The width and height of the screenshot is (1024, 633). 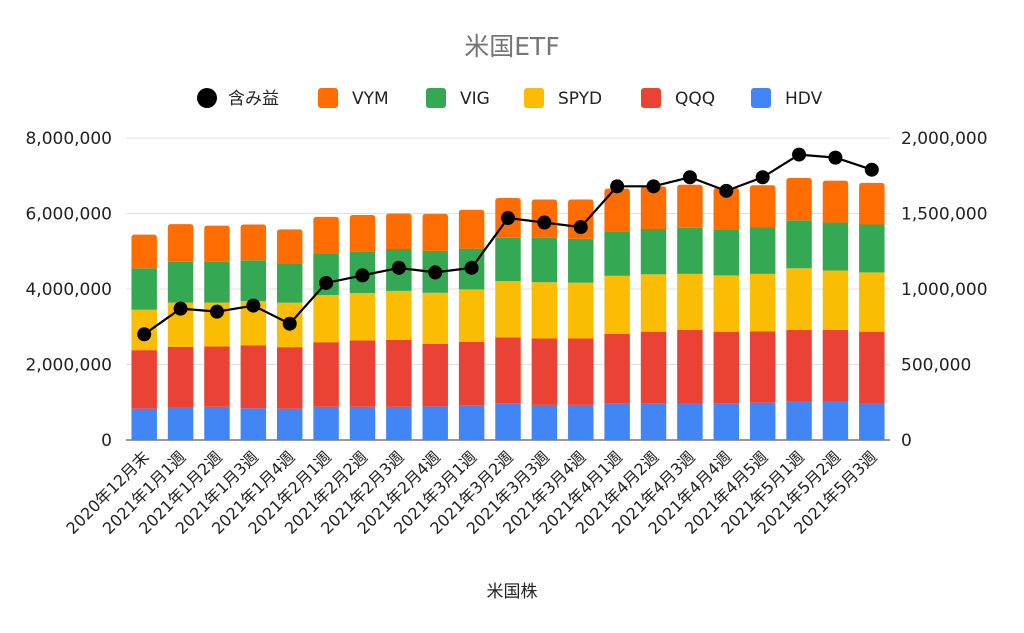 What do you see at coordinates (328, 98) in the screenshot?
I see `legend-swatch-vym` at bounding box center [328, 98].